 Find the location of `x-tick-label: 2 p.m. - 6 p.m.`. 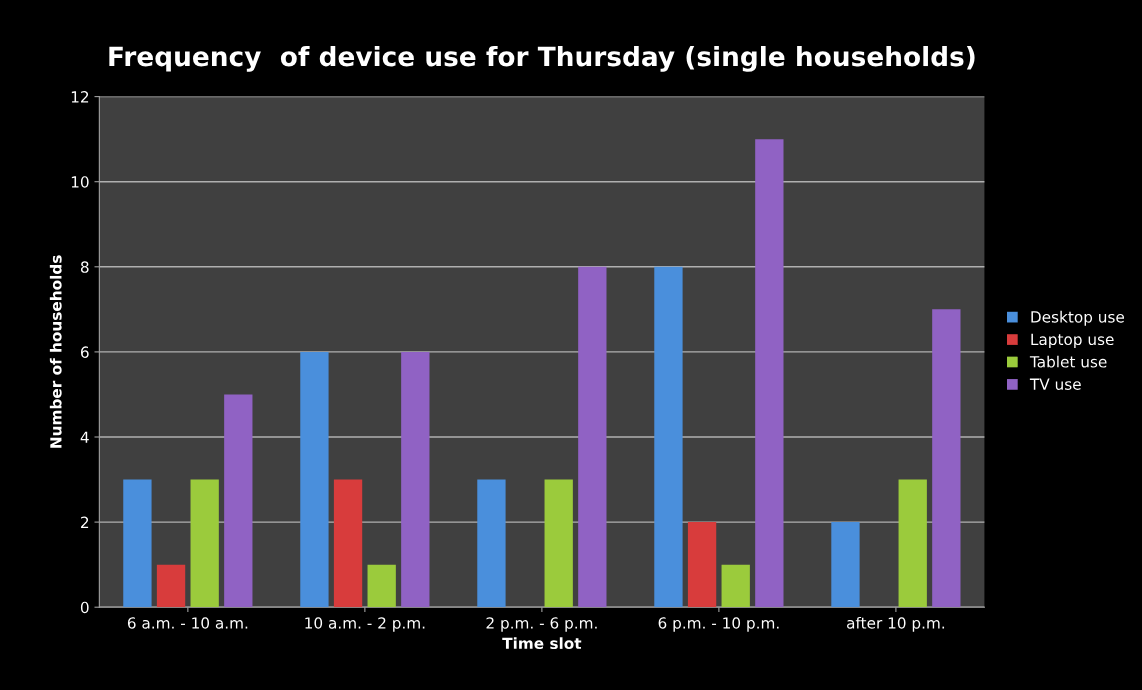

x-tick-label: 2 p.m. - 6 p.m. is located at coordinates (541, 624).